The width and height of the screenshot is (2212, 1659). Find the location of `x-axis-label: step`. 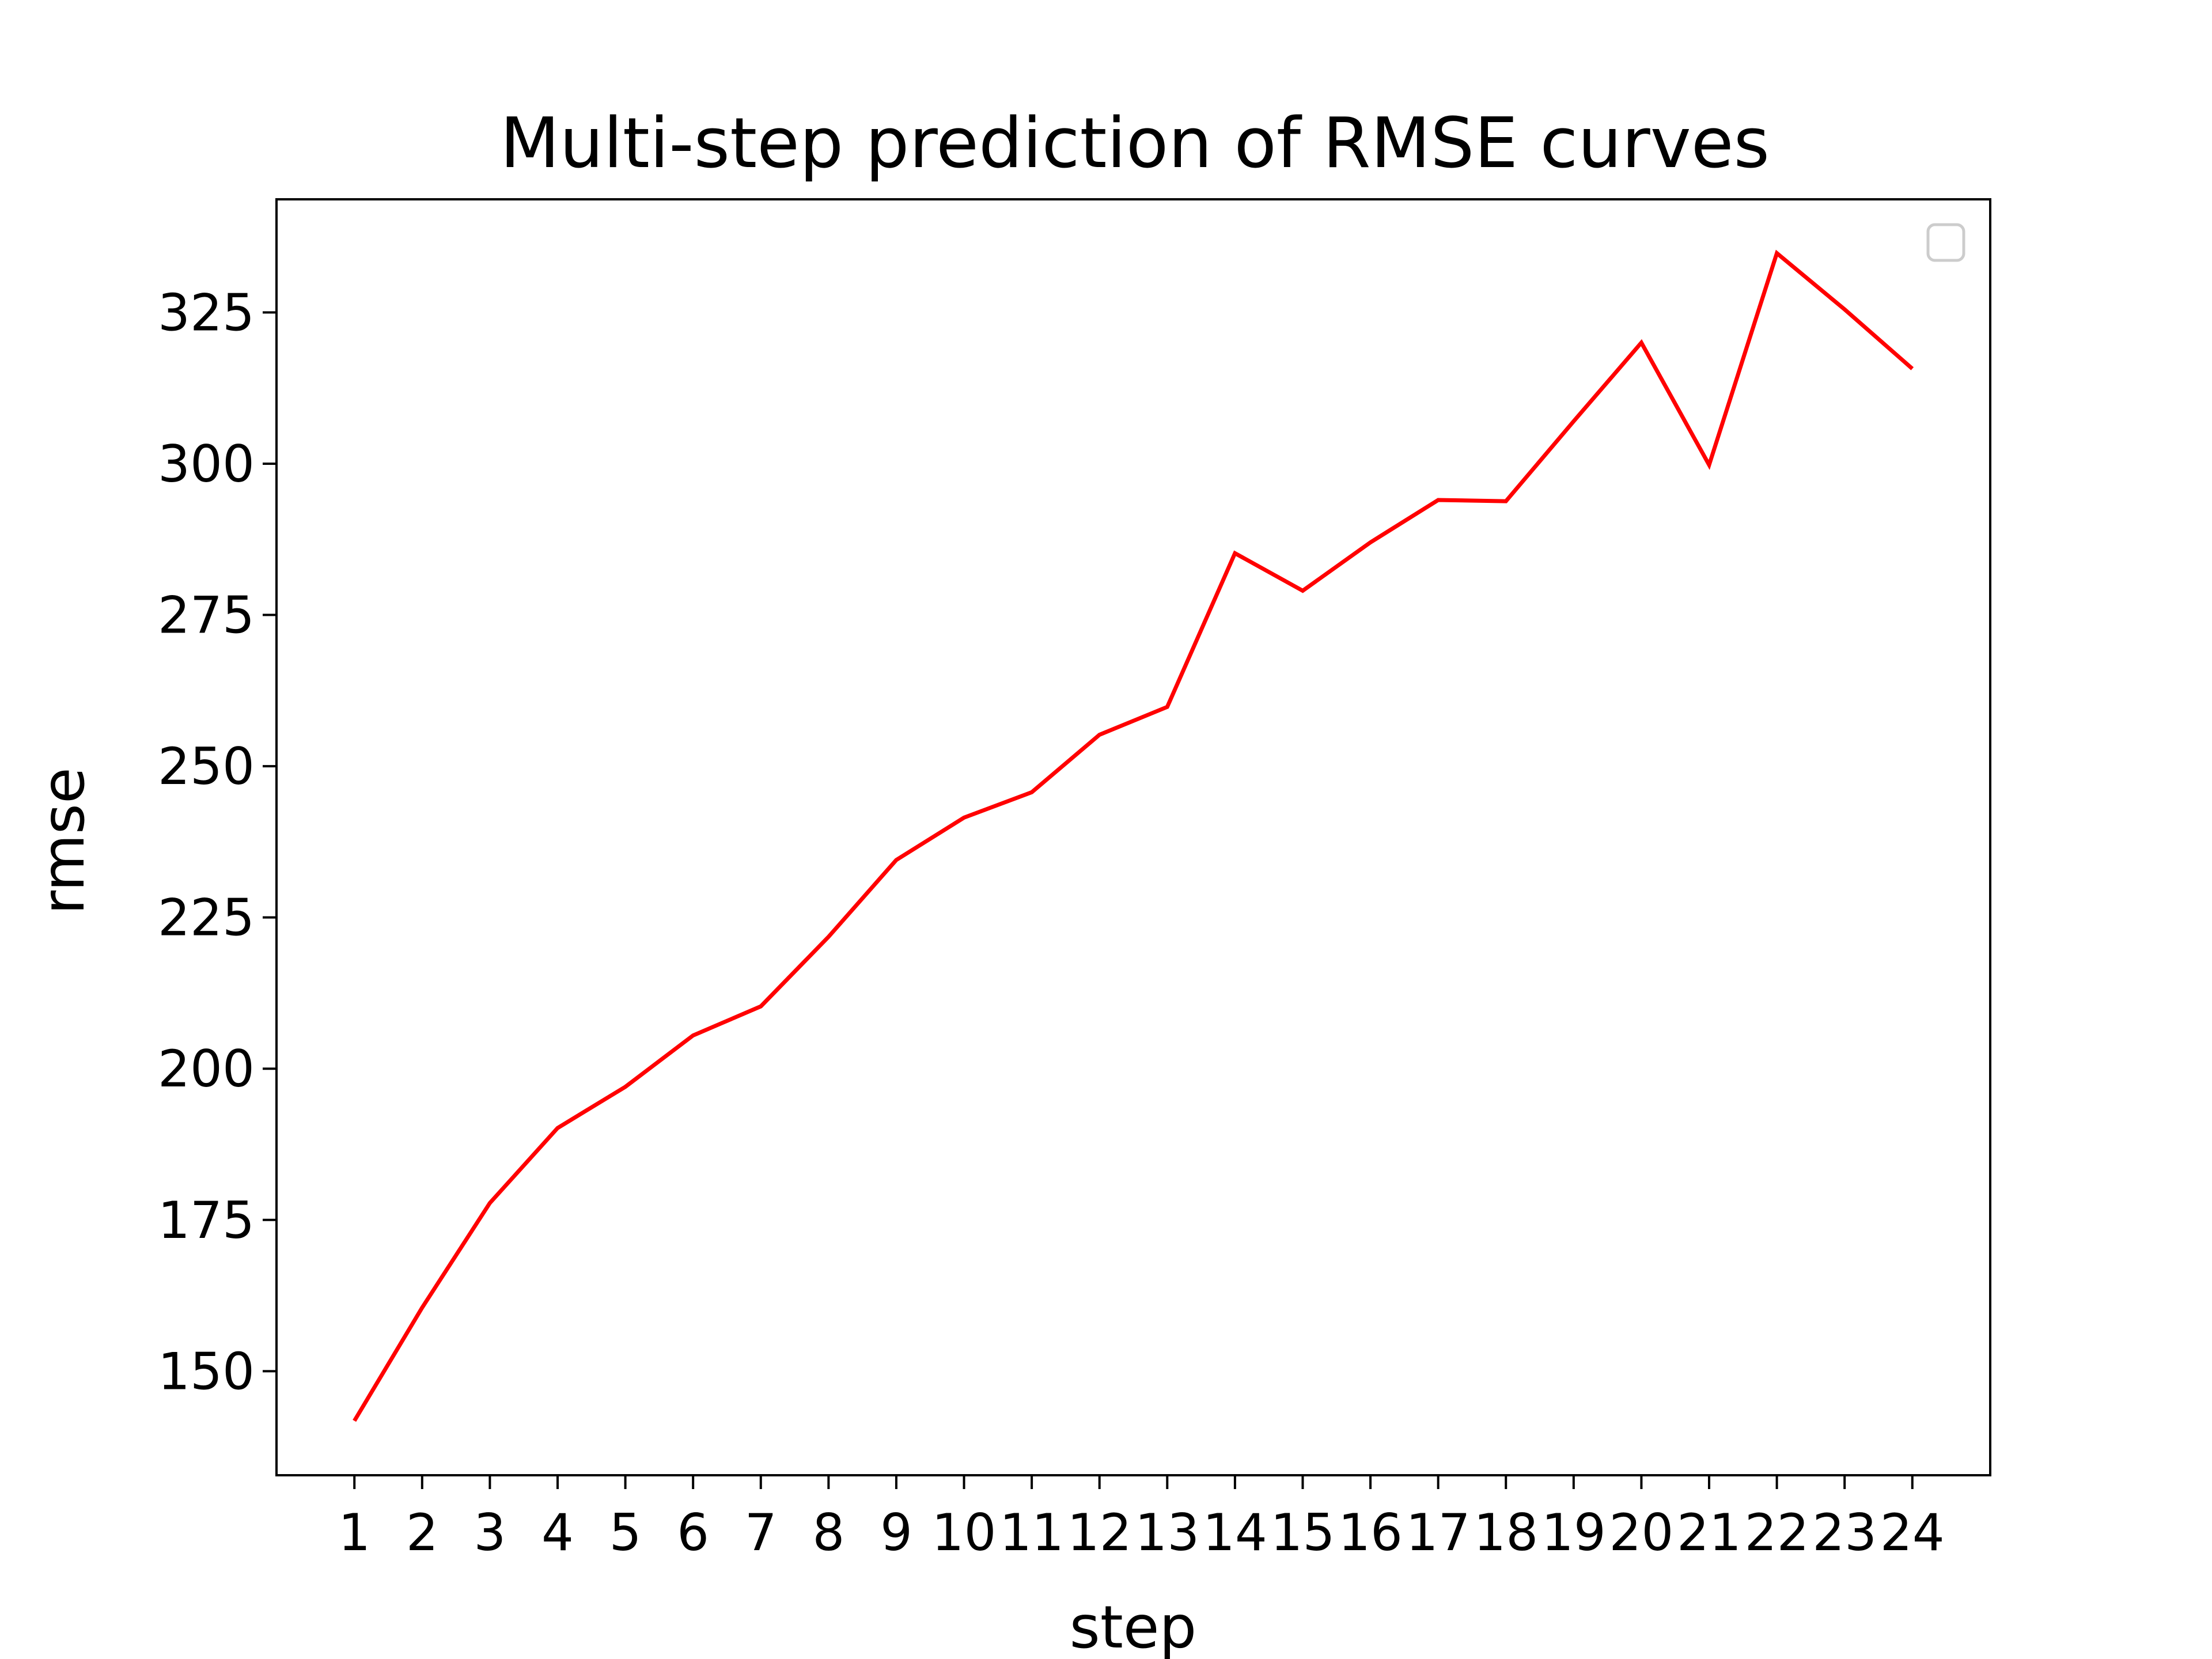

x-axis-label: step is located at coordinates (1133, 1626).